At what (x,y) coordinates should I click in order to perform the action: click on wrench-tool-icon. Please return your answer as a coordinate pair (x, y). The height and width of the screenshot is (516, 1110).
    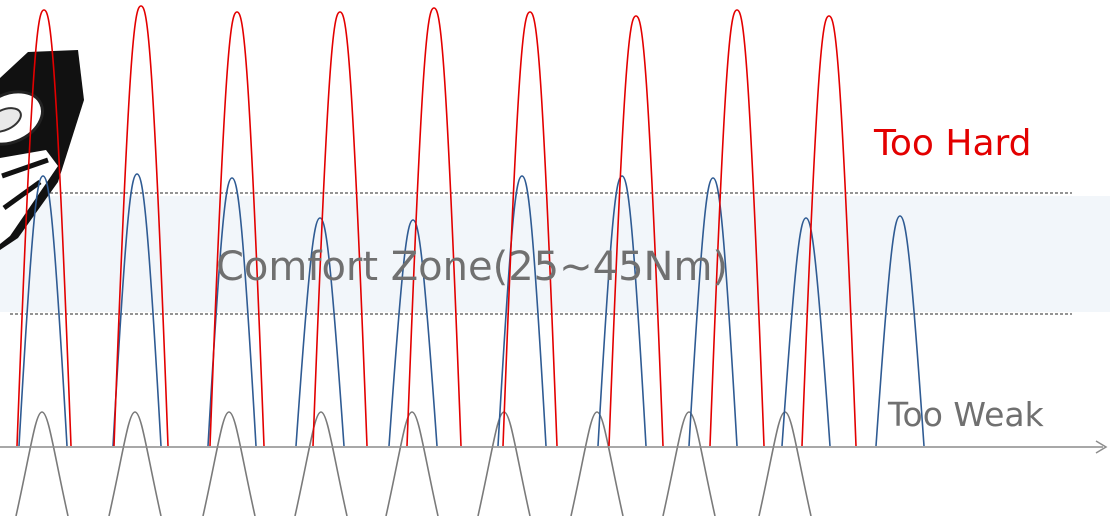
    Looking at the image, I should click on (42, 150).